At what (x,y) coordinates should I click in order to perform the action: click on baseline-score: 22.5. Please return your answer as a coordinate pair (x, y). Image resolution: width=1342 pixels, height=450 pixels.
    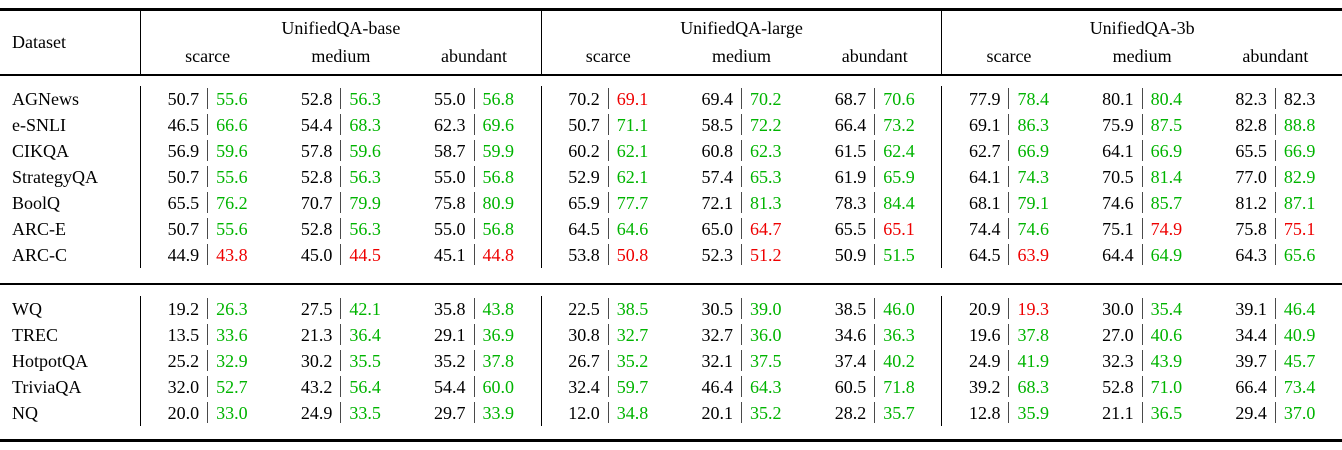
    Looking at the image, I should click on (584, 308).